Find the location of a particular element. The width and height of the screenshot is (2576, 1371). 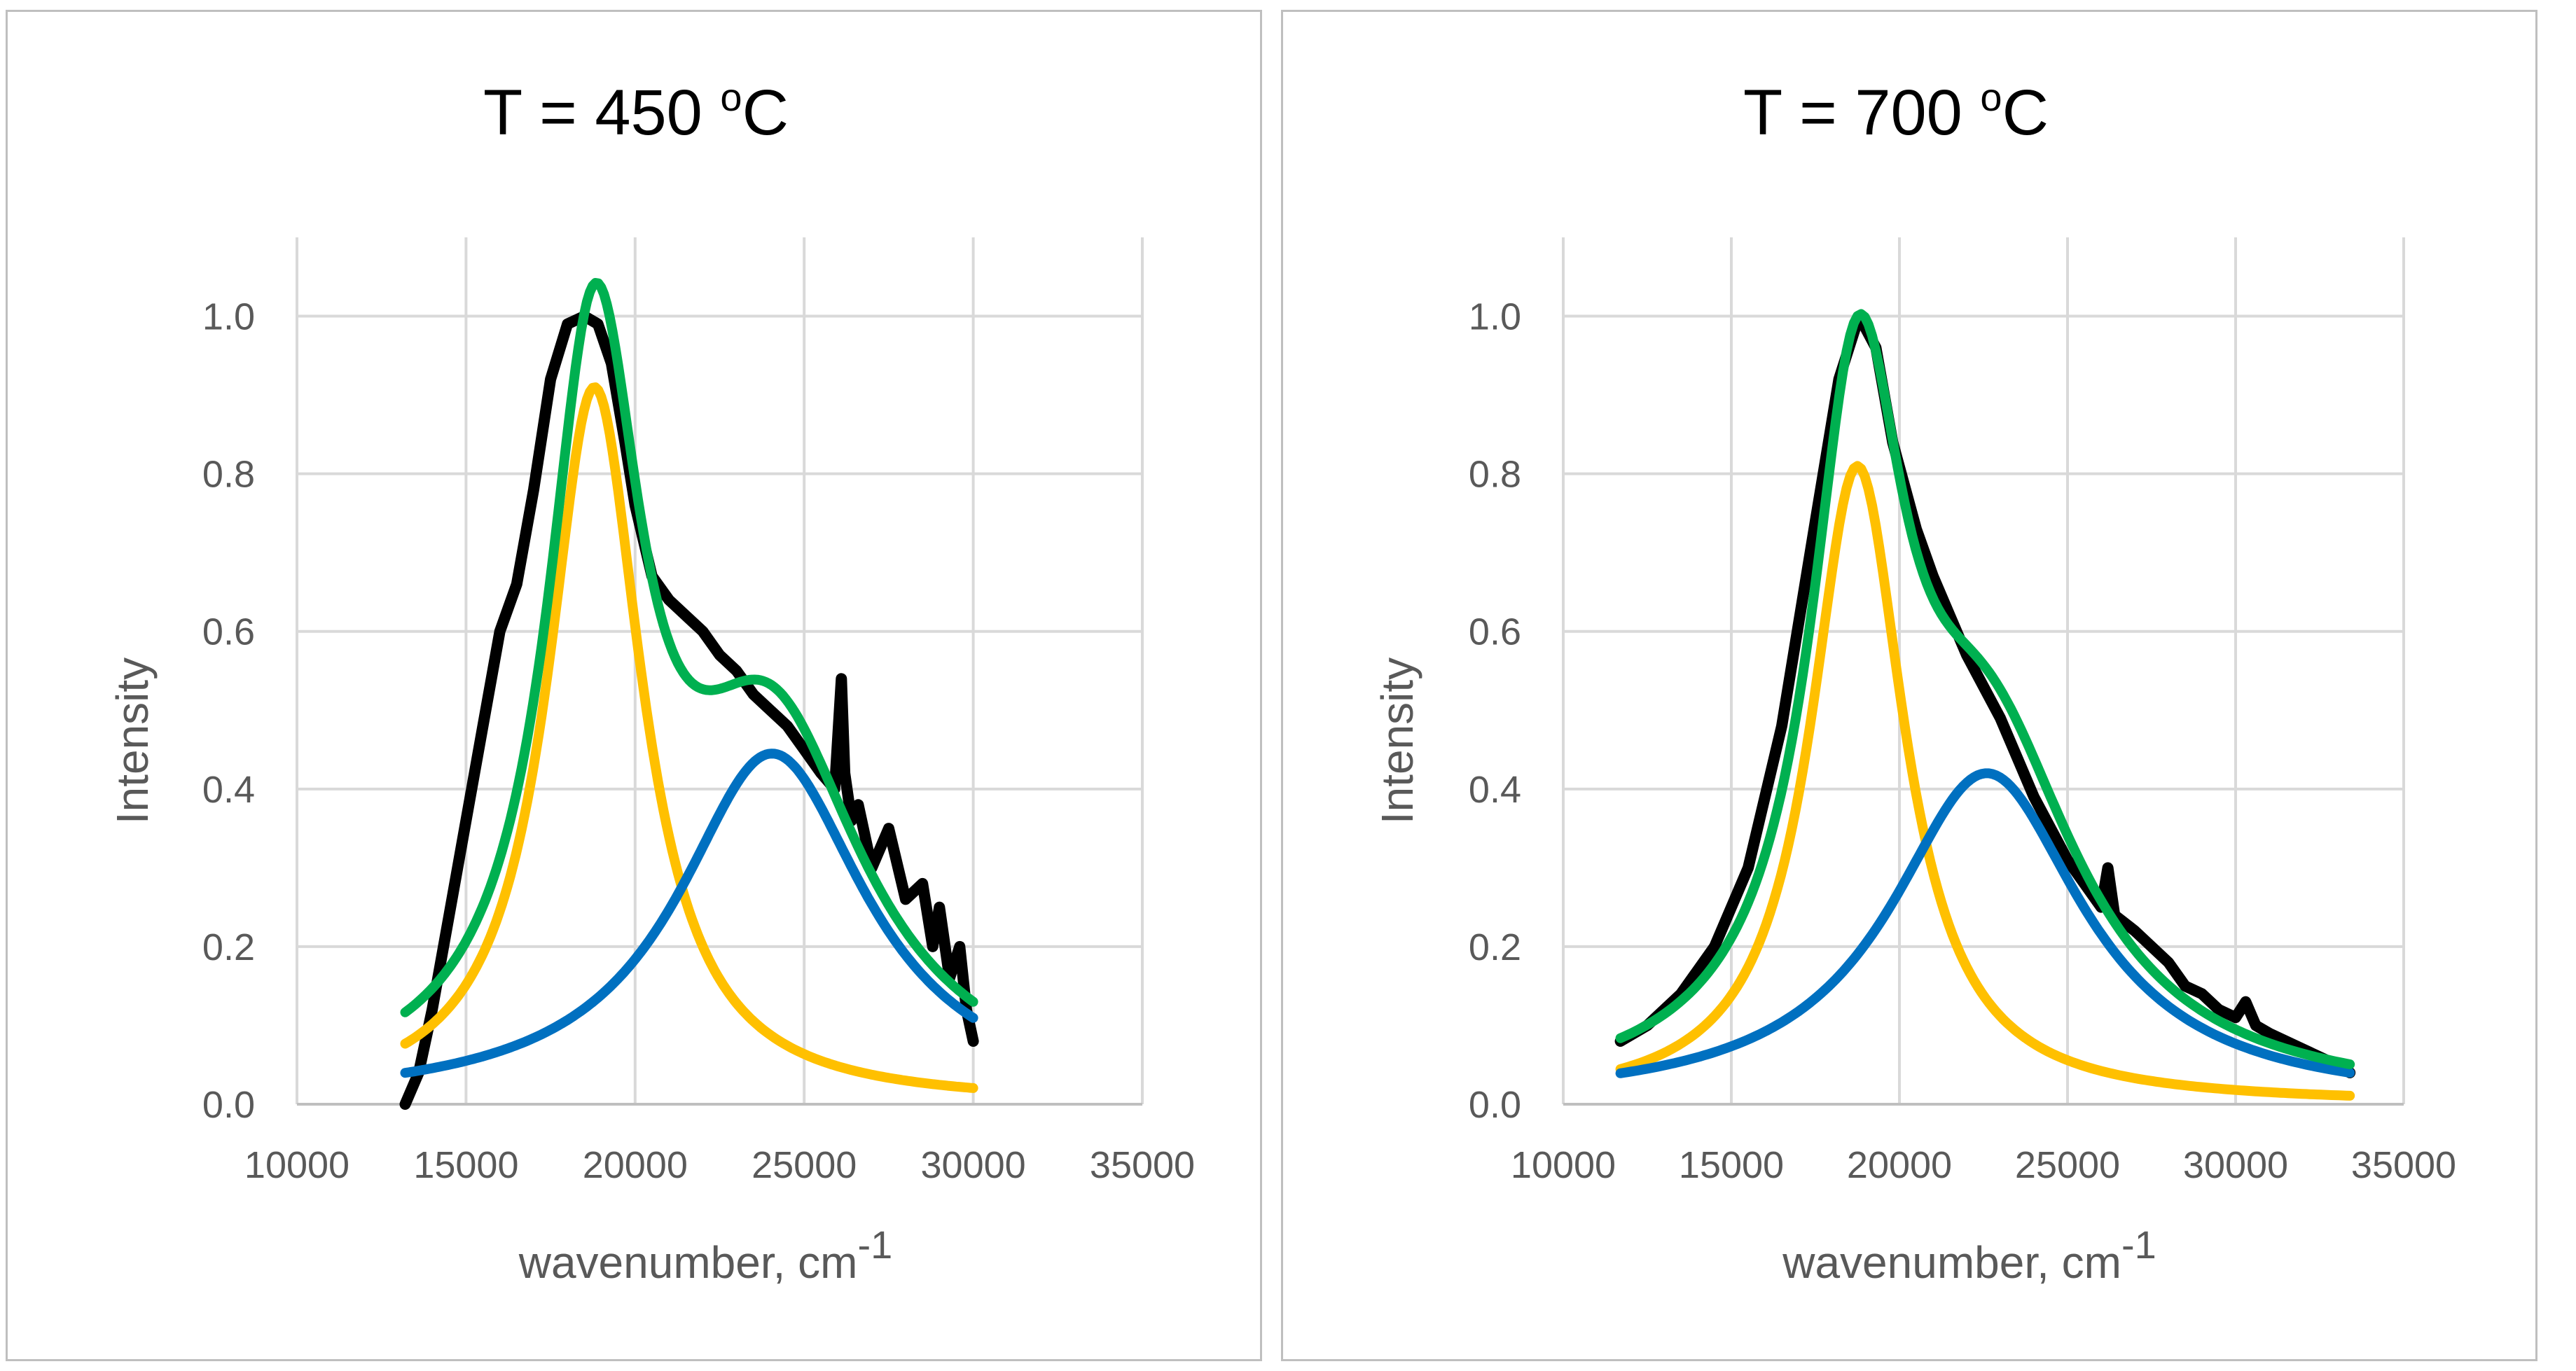

chart-title: T = 700 oC is located at coordinates (1896, 111).